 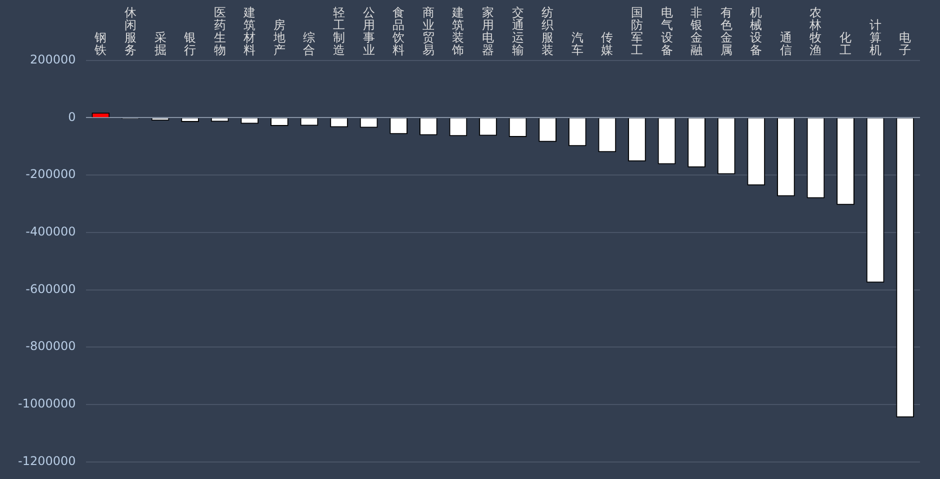 I want to click on x-tick-label: 国防军工, so click(x=636, y=31).